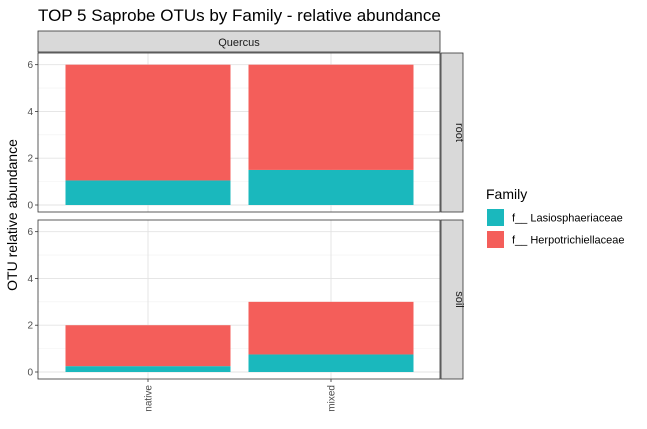 The width and height of the screenshot is (647, 429). I want to click on legend-label: f__ Lasiosphaeriaceae, so click(567, 219).